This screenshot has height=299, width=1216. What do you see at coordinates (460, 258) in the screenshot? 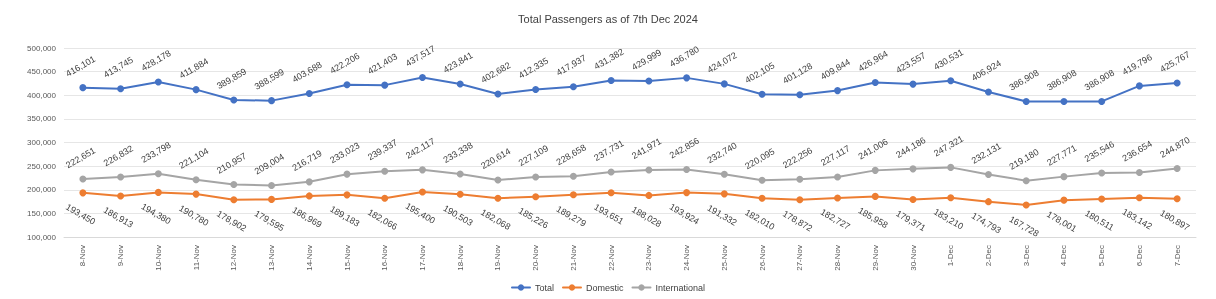
I see `x-tick-label: 18-Nov` at bounding box center [460, 258].